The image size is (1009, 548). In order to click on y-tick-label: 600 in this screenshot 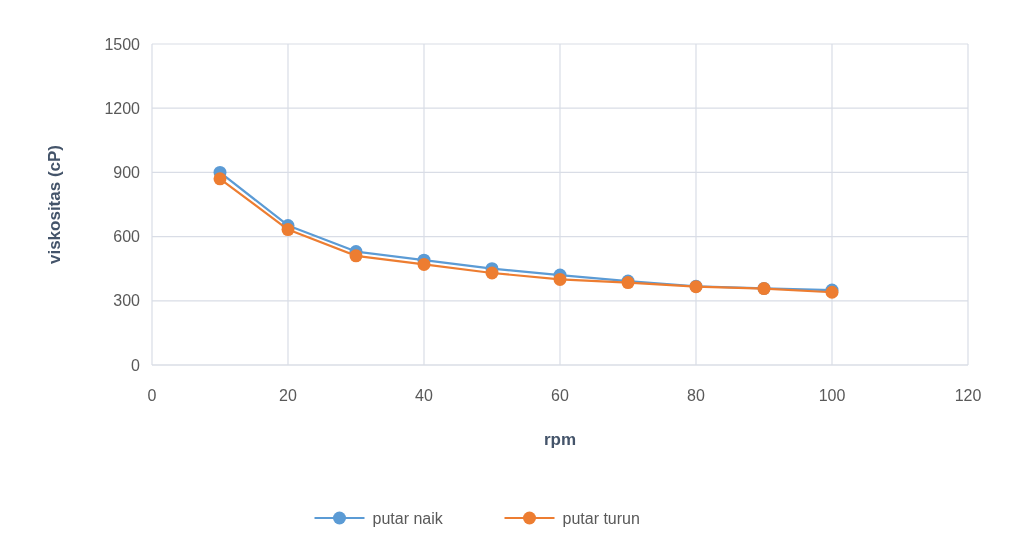, I will do `click(127, 237)`.